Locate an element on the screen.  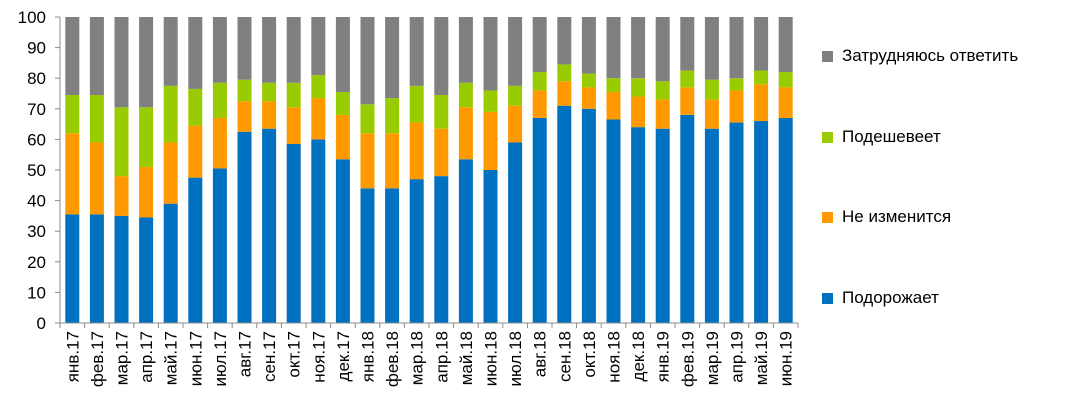
x-tick-label: дек.18 is located at coordinates (638, 356).